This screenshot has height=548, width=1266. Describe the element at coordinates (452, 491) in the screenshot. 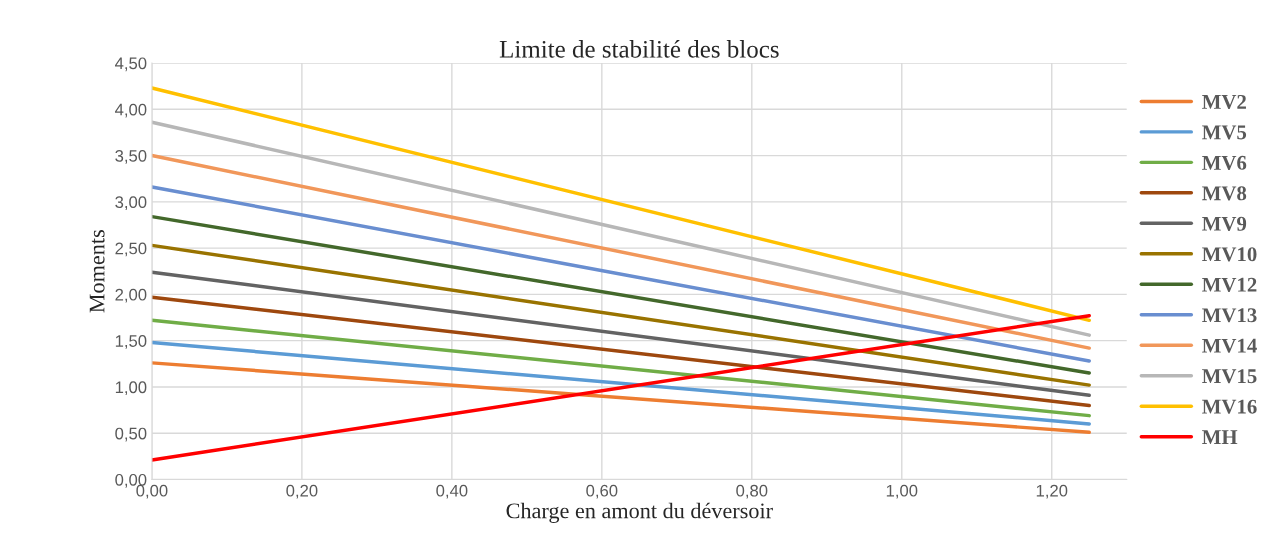

I see `x-tick-label: 0,40` at that location.